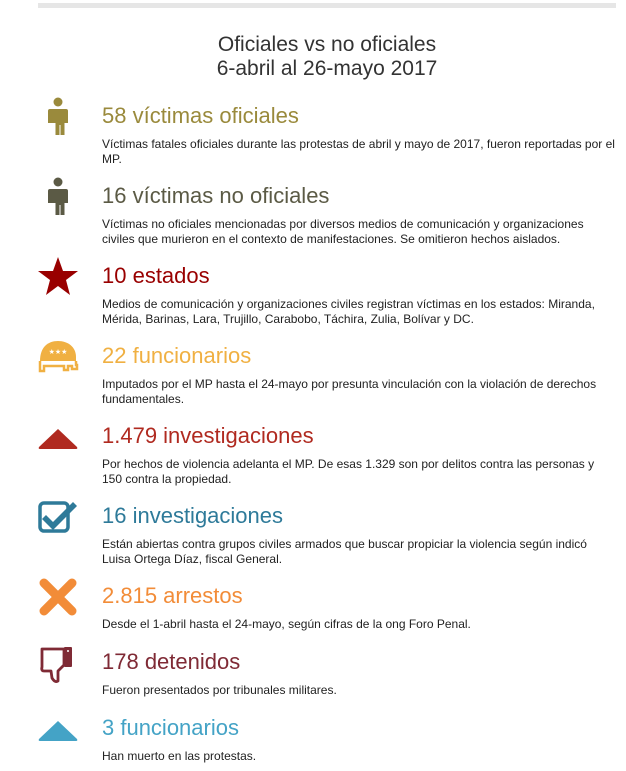  Describe the element at coordinates (216, 195) in the screenshot. I see `stat-heading: 16 víctimas no oficiales` at that location.